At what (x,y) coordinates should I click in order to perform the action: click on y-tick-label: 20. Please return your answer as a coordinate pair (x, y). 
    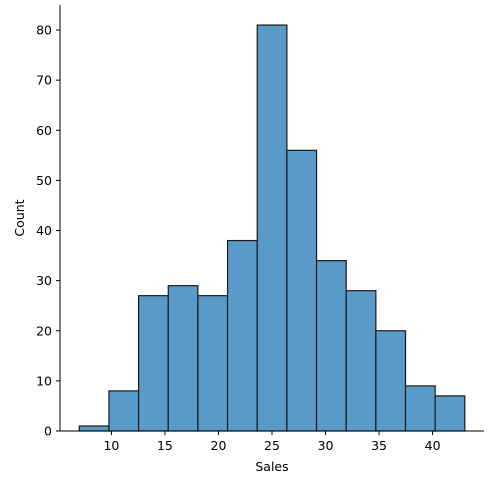
    Looking at the image, I should click on (44, 330).